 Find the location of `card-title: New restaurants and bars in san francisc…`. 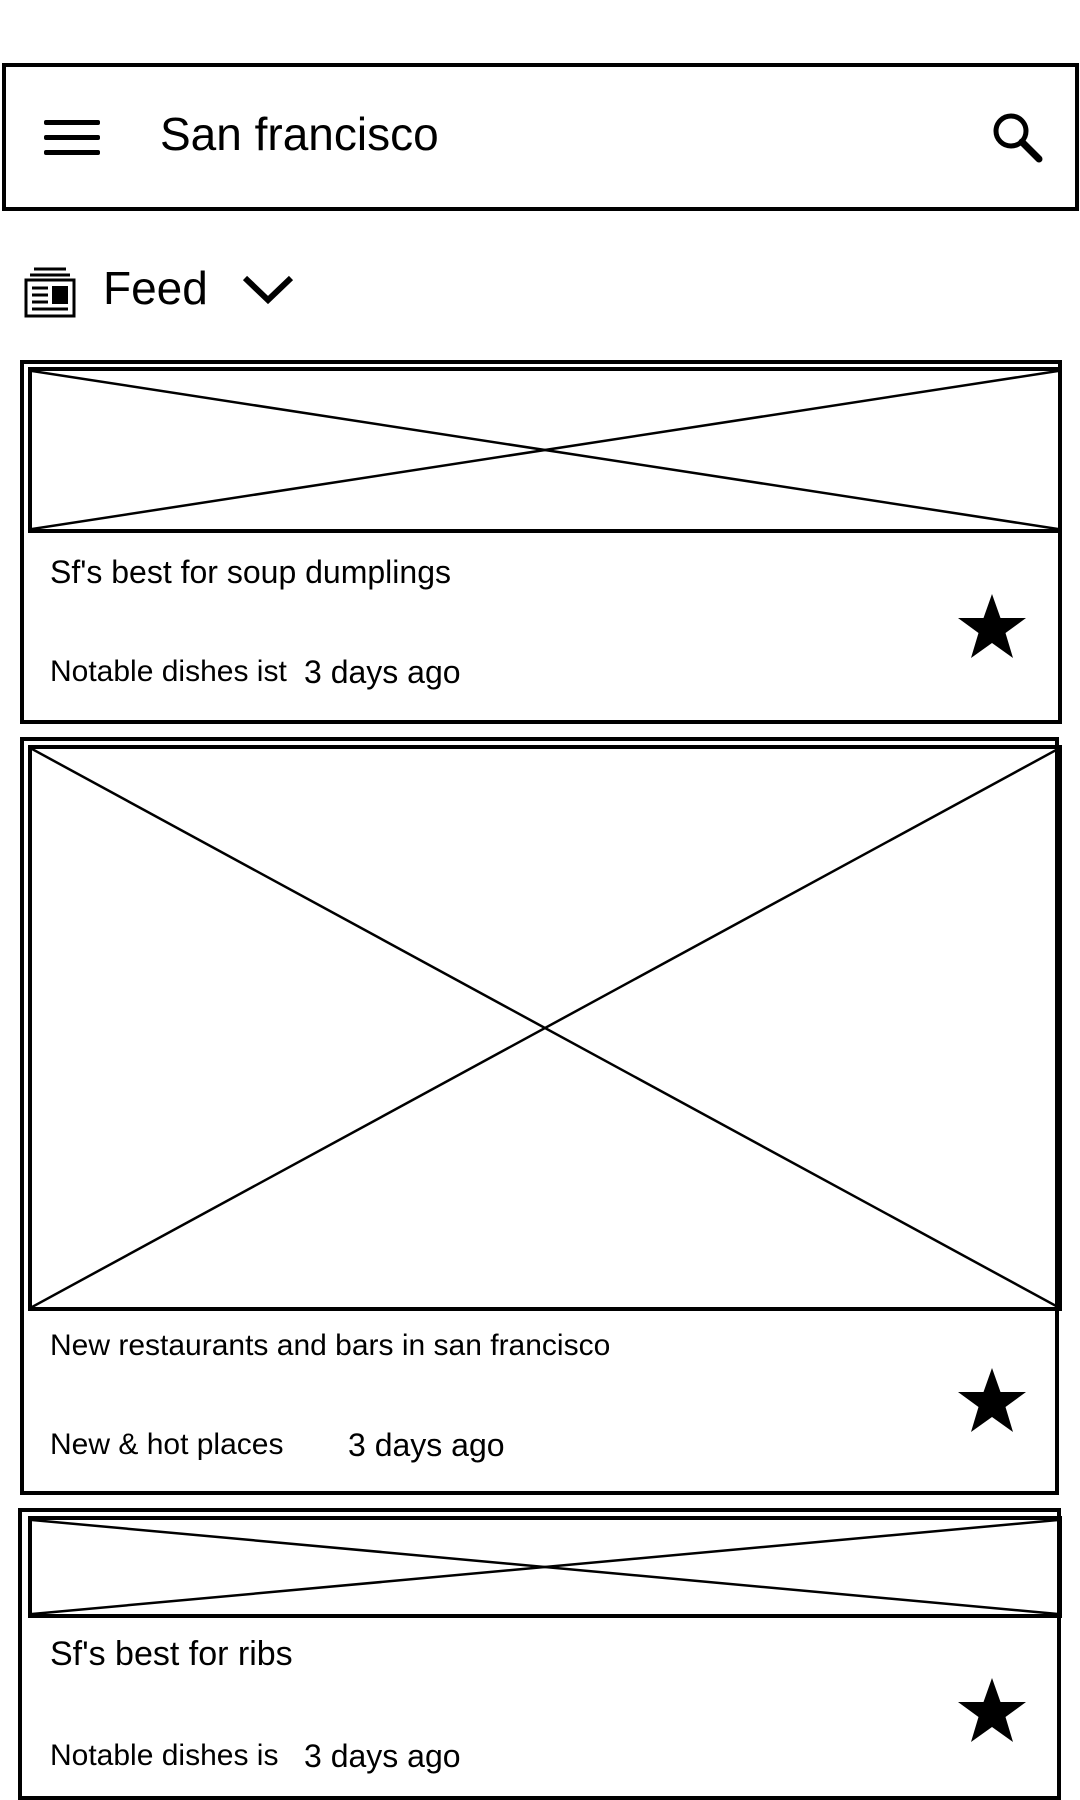

card-title: New restaurants and bars in san francisc… is located at coordinates (330, 1346).